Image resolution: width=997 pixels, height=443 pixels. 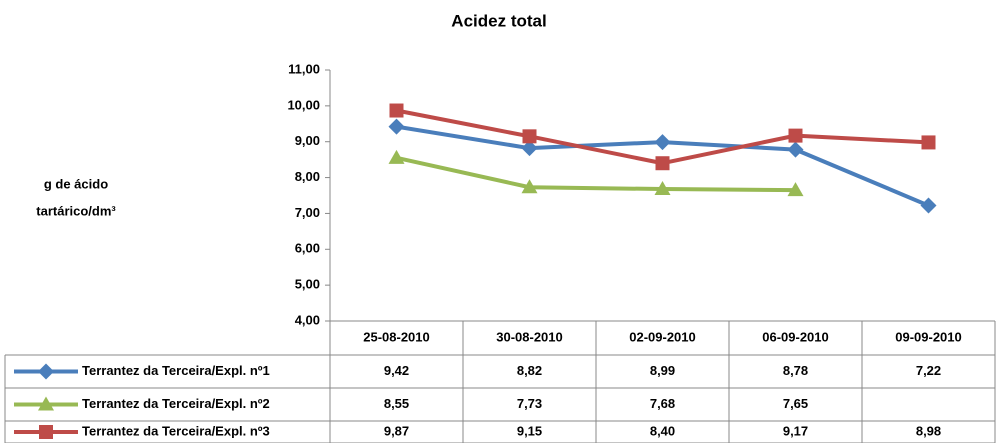 I want to click on y-tick-label: 6,00, so click(x=307, y=248).